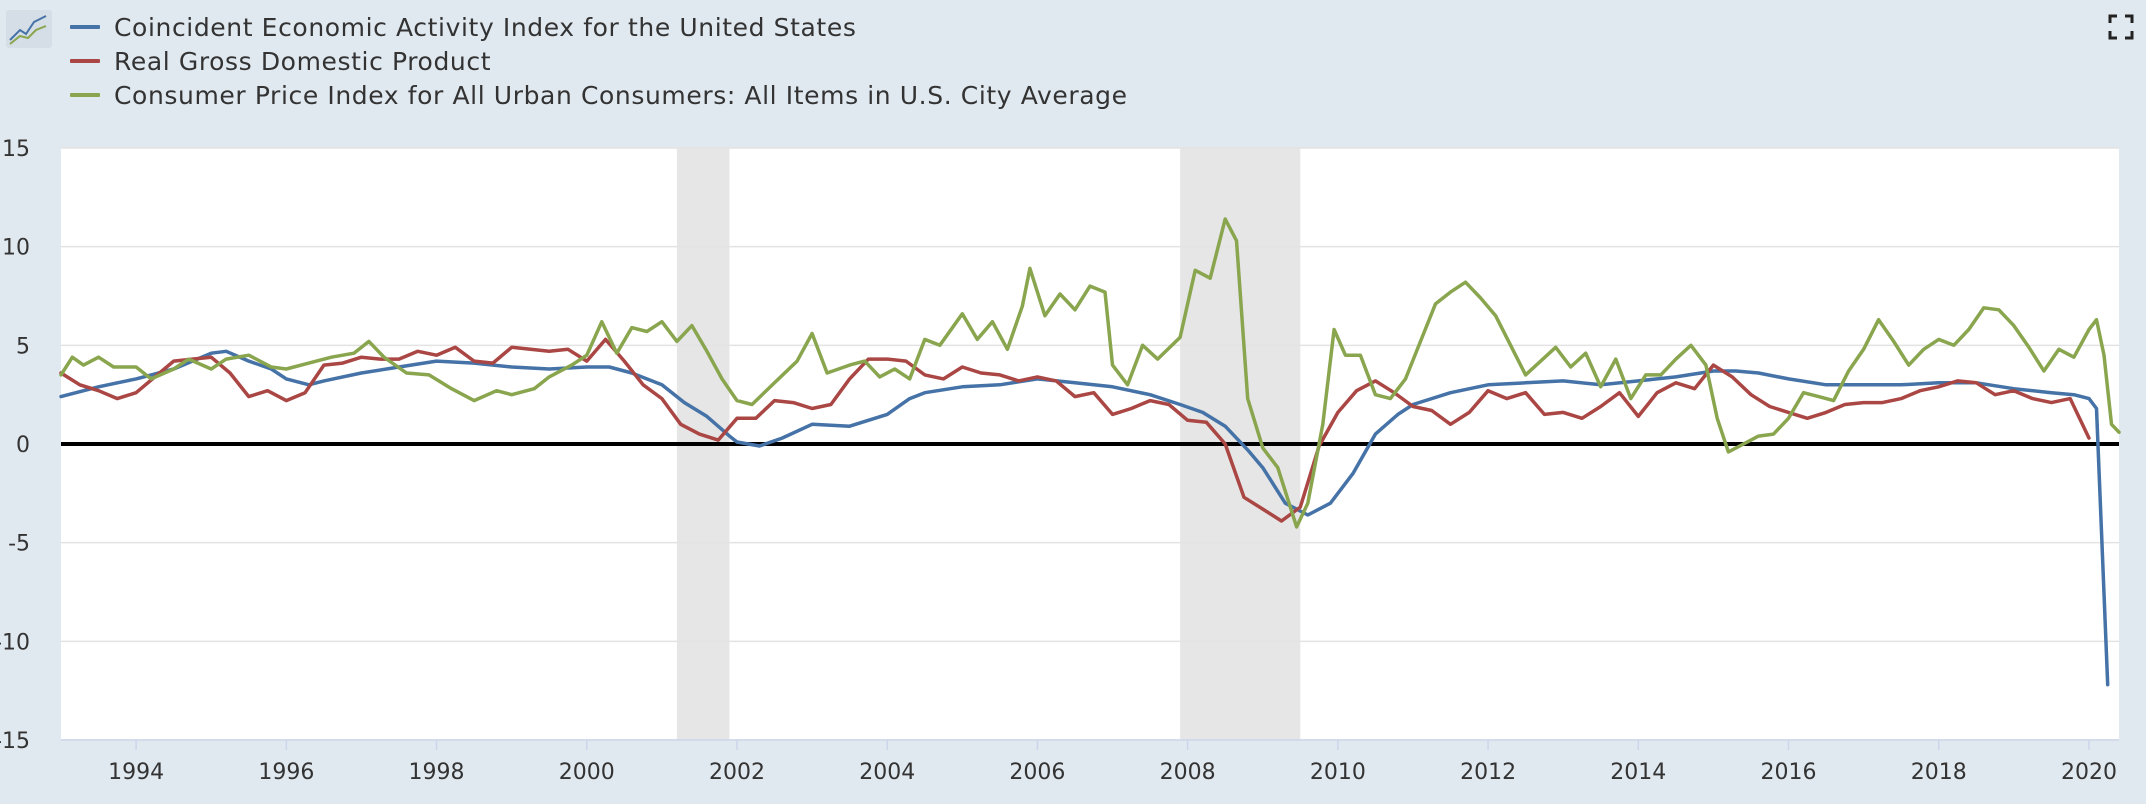 Image resolution: width=2146 pixels, height=804 pixels. What do you see at coordinates (587, 772) in the screenshot?
I see `x-tick-label: 2000` at bounding box center [587, 772].